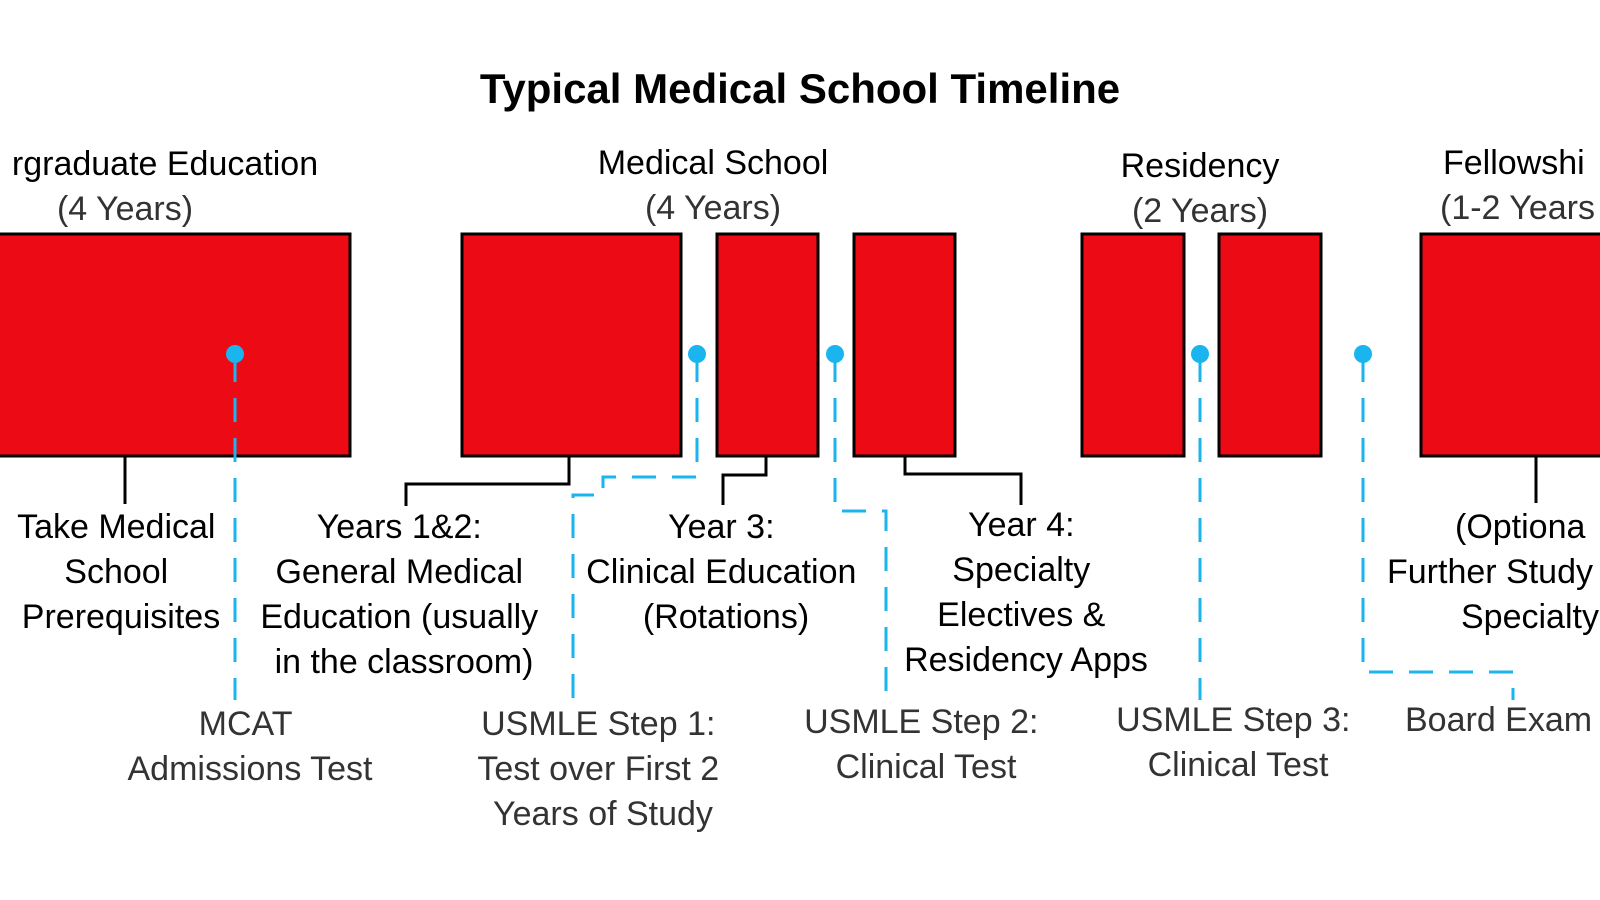  I want to click on exam-dot-board, so click(1363, 354).